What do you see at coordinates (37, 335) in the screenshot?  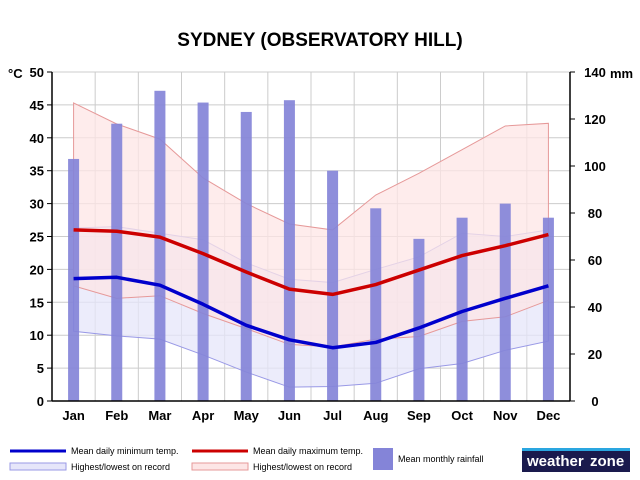 I see `left-tick-label: 10` at bounding box center [37, 335].